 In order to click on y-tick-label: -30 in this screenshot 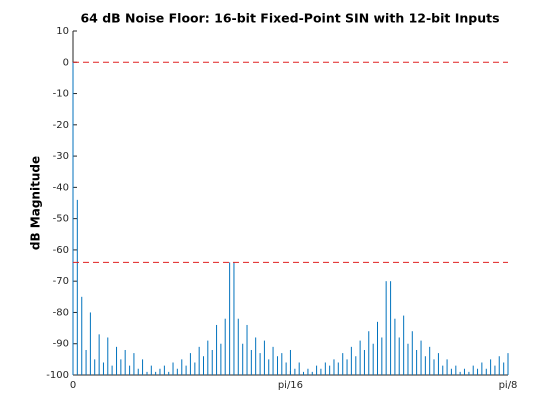, I will do `click(61, 156)`.